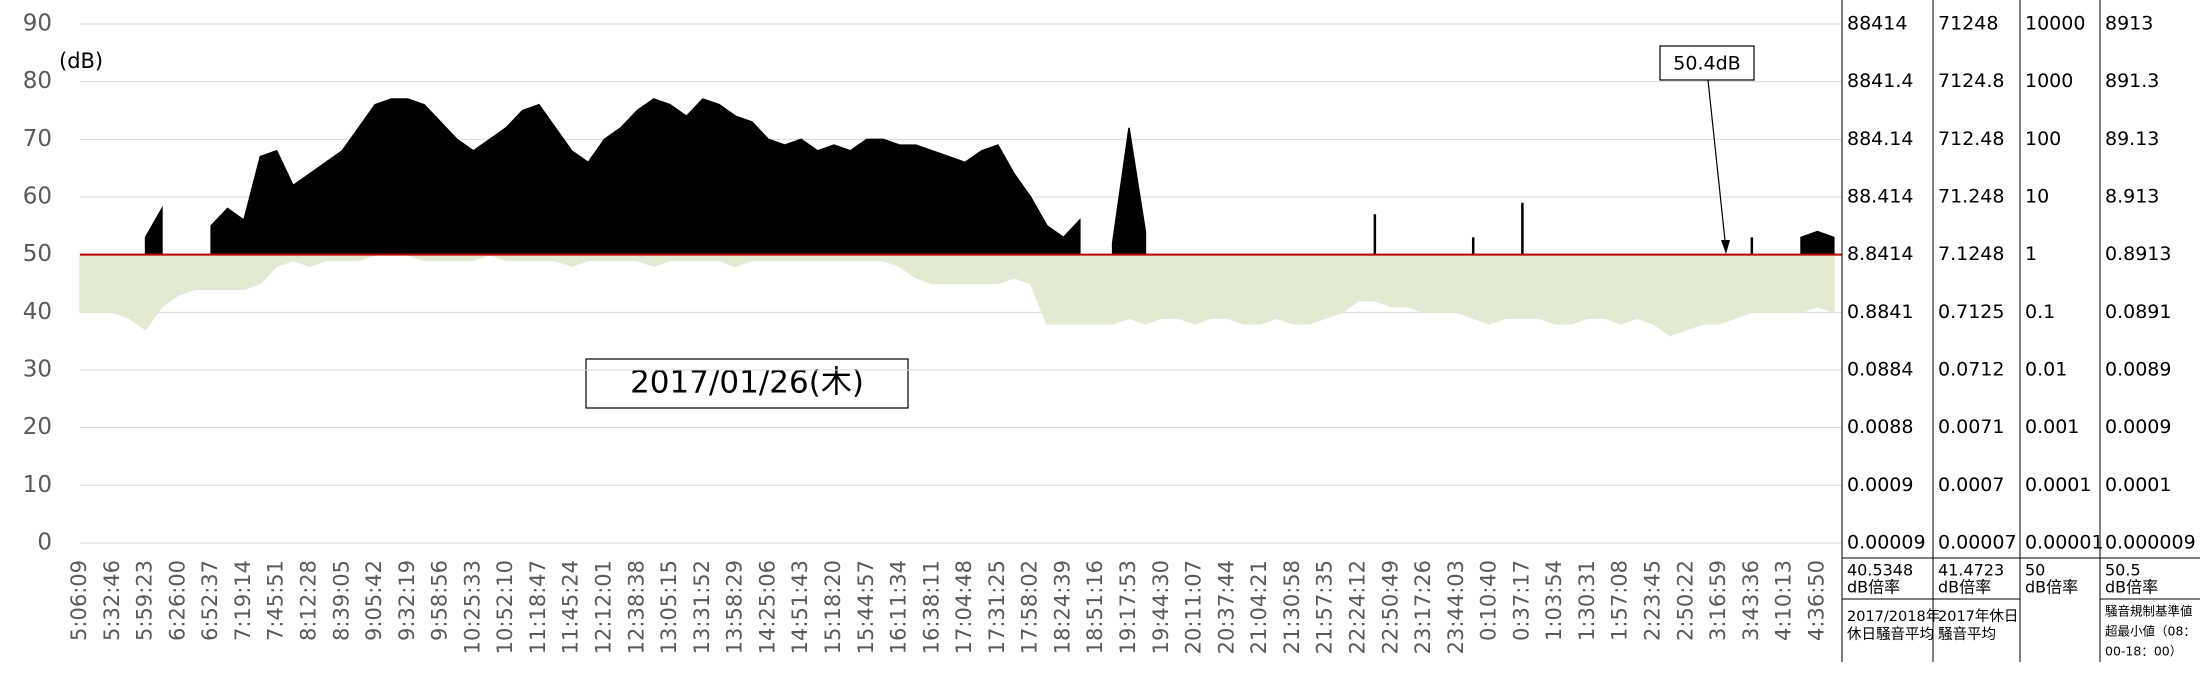 This screenshot has width=2200, height=680. I want to click on y-tick-label: 60, so click(37, 197).